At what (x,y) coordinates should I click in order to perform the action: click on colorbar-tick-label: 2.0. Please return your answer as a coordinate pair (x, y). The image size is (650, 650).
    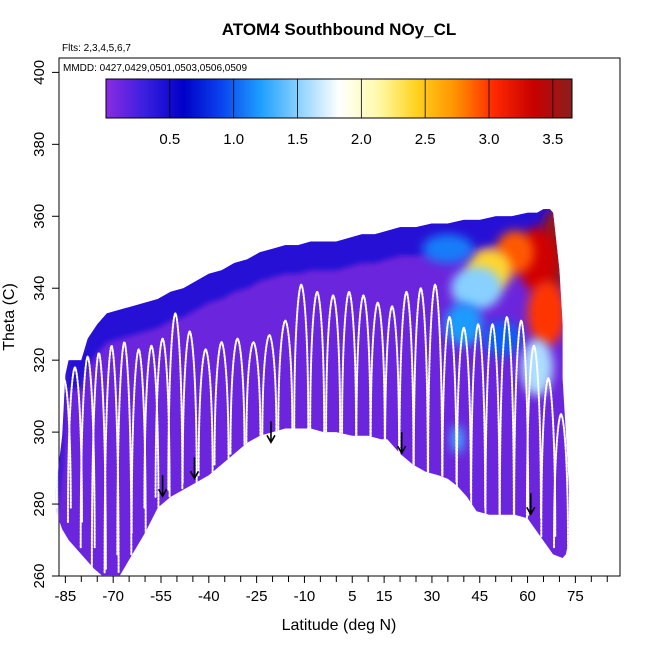
    Looking at the image, I should click on (361, 139).